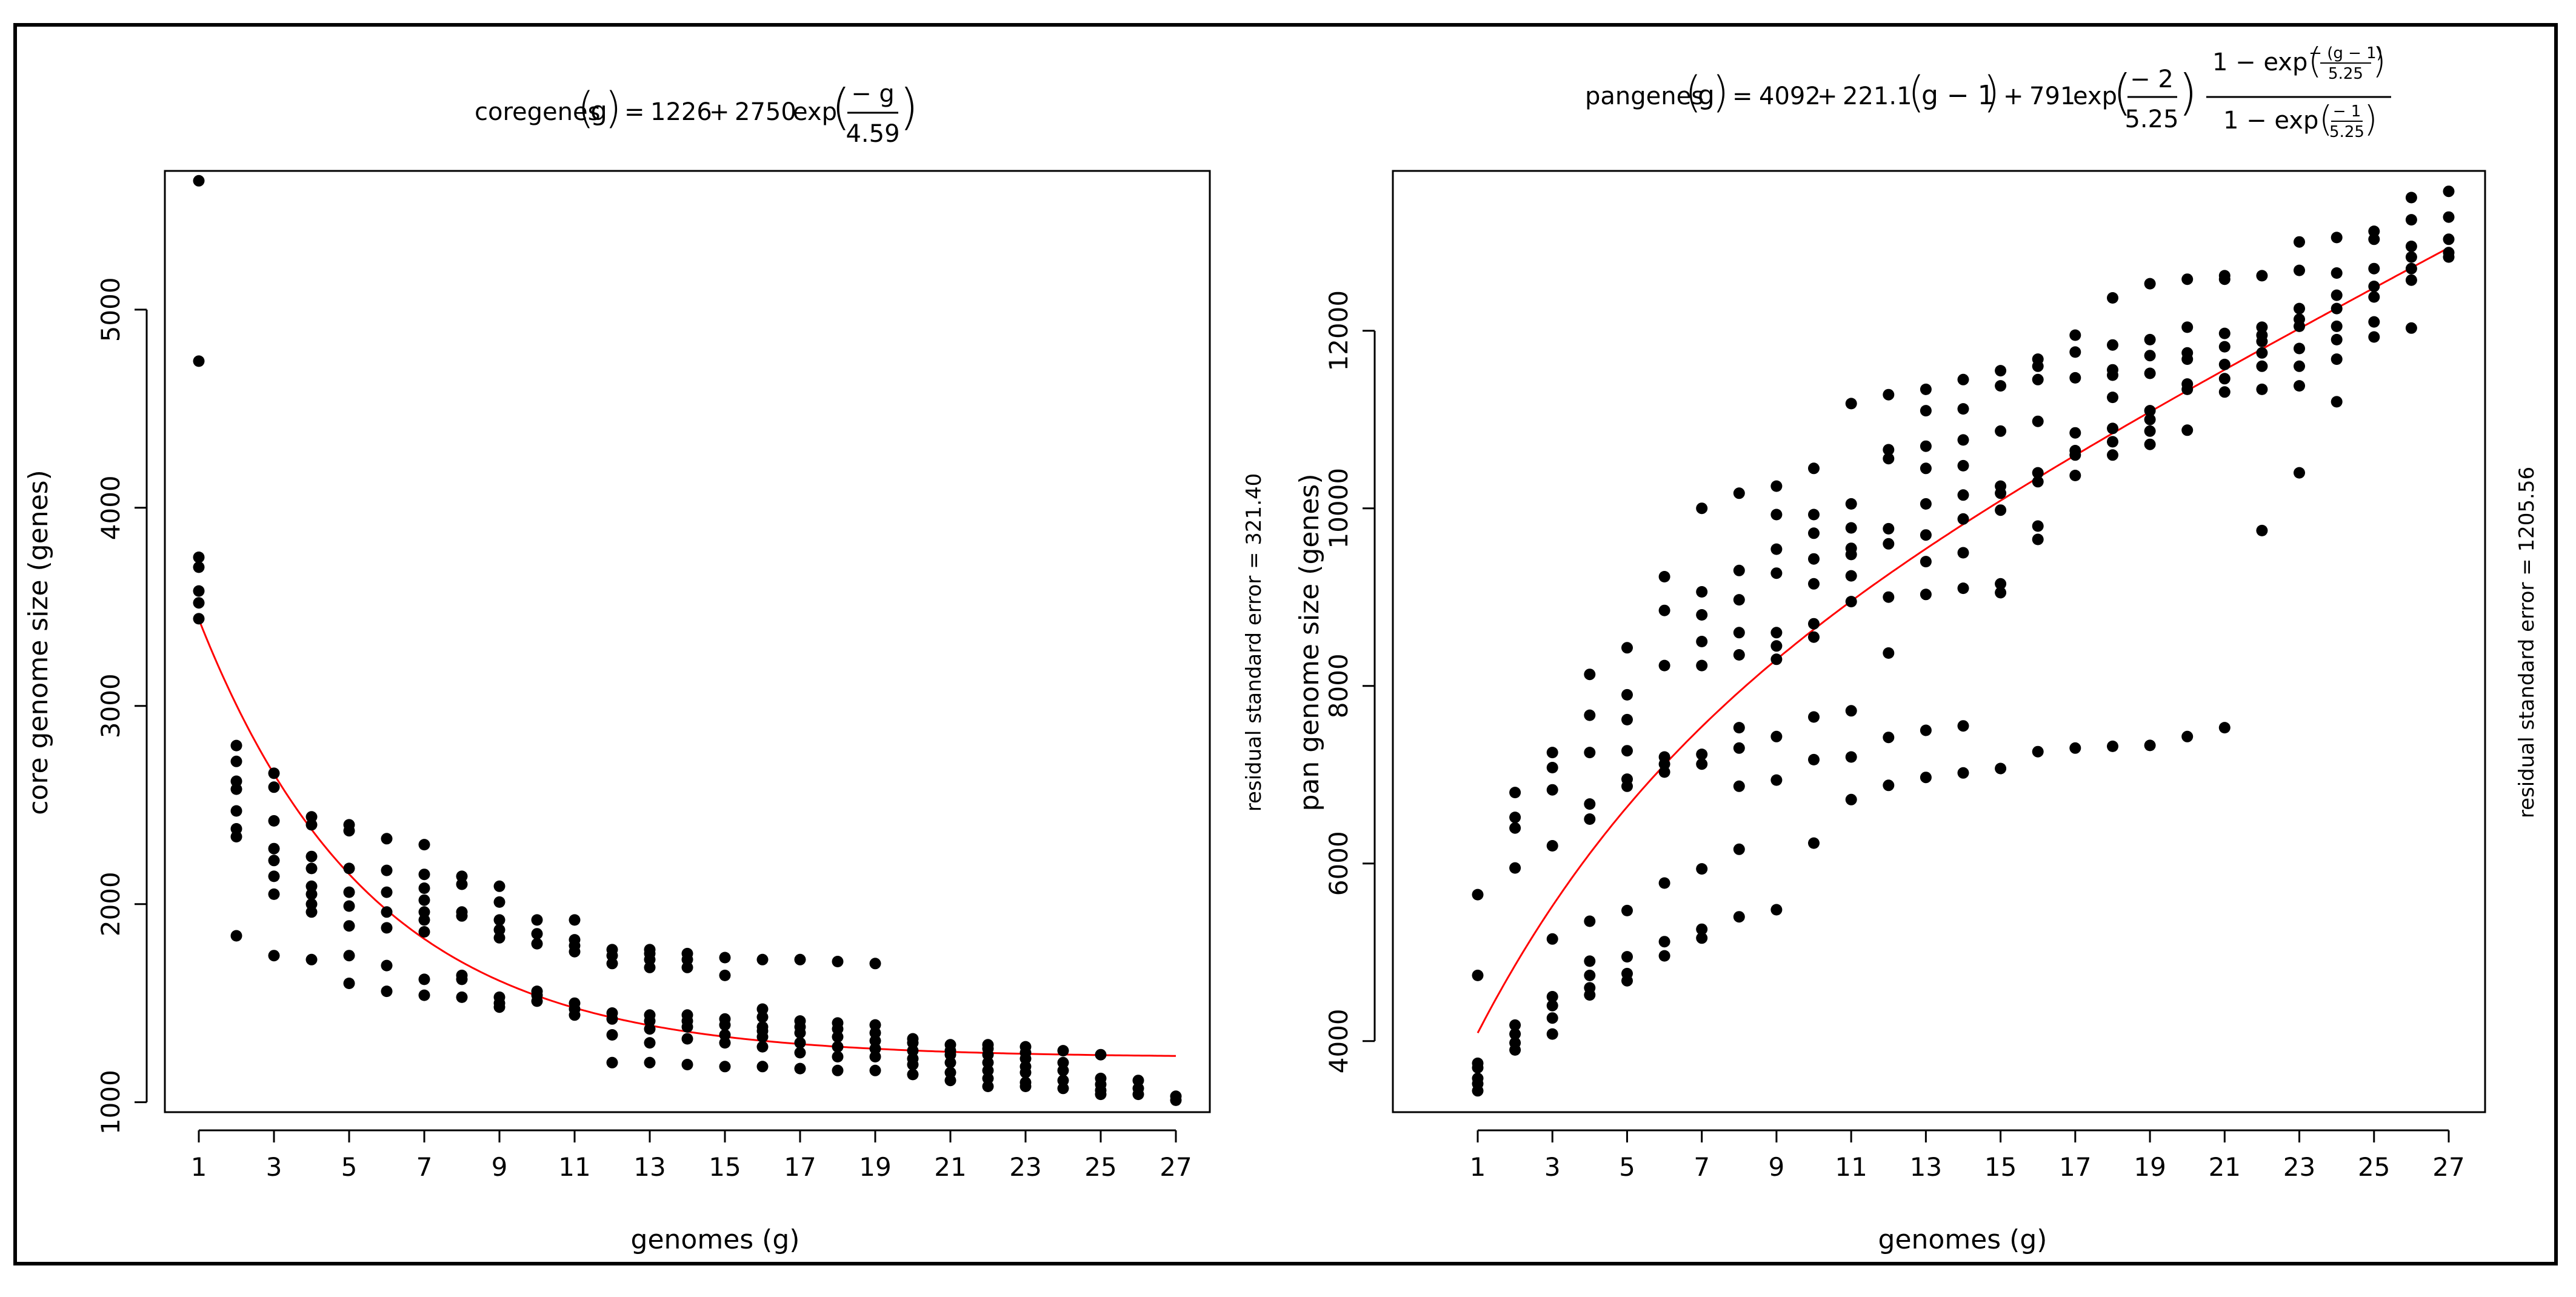 The height and width of the screenshot is (1297, 2576). What do you see at coordinates (2347, 112) in the screenshot?
I see `pan-formula-in2-num: − 1` at bounding box center [2347, 112].